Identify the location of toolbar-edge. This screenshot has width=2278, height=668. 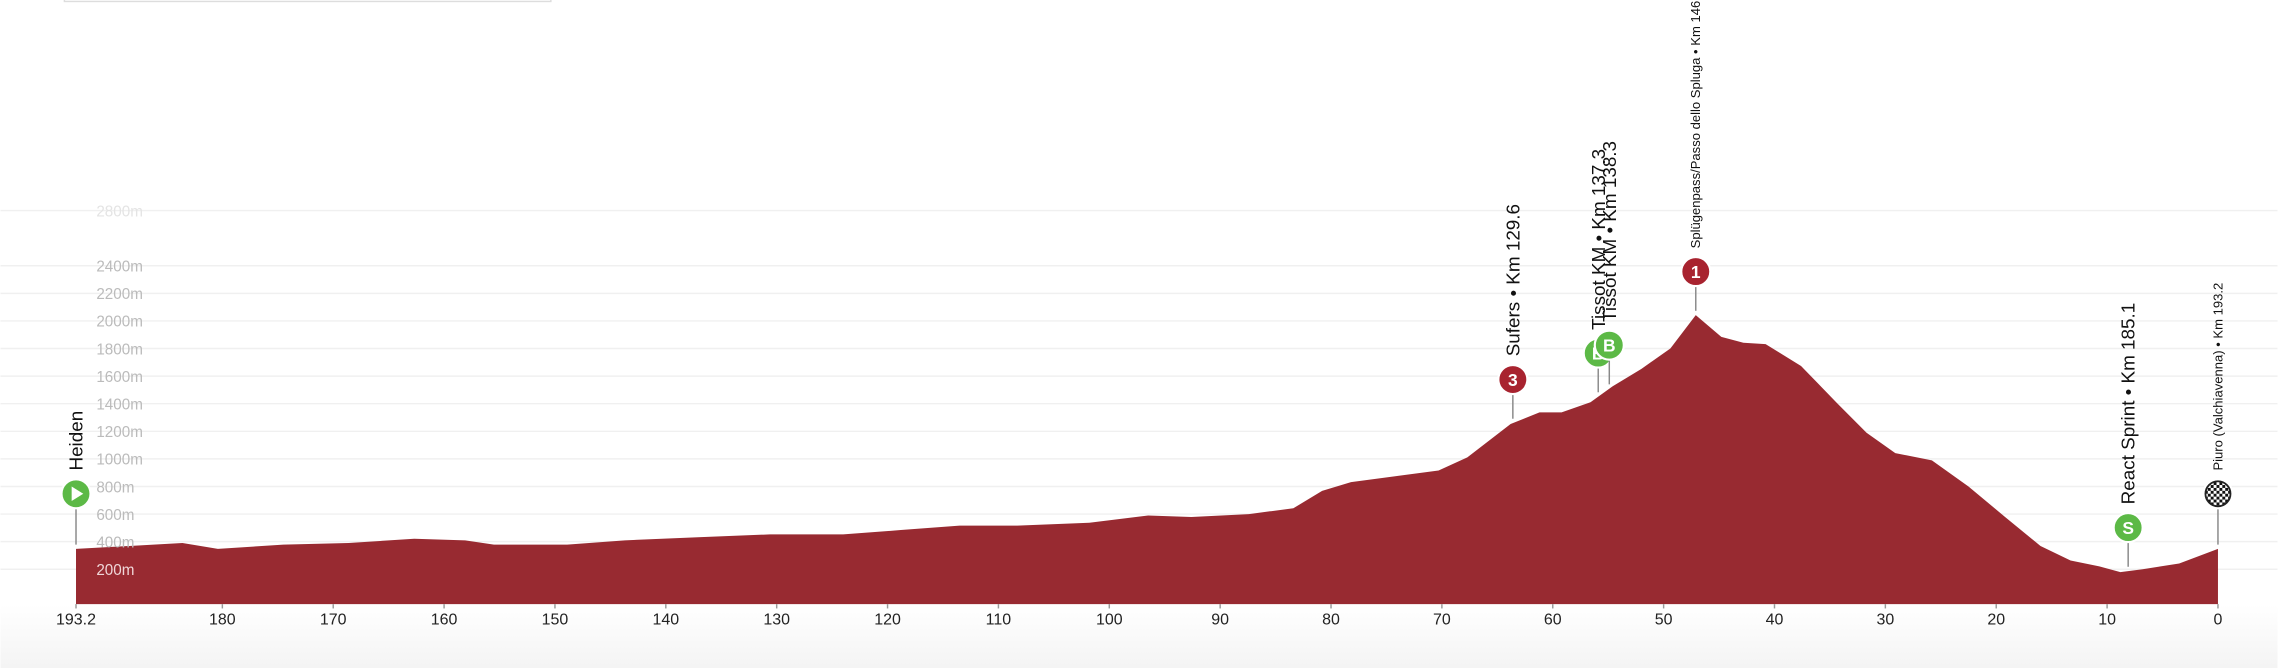
(307, 1).